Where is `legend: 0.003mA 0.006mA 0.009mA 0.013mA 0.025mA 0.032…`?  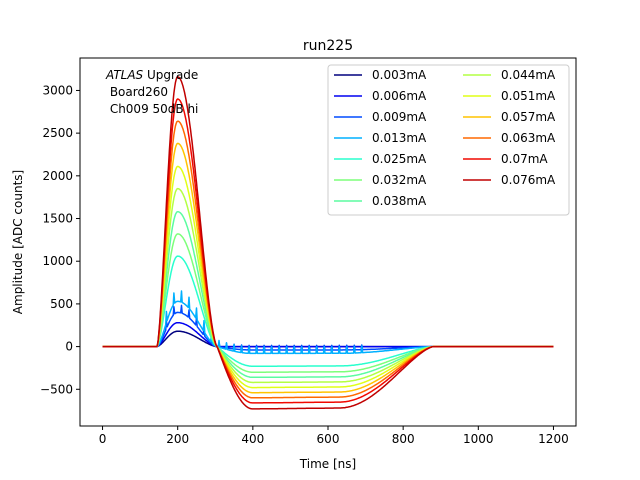
legend: 0.003mA 0.006mA 0.009mA 0.013mA 0.025mA 0.032… is located at coordinates (448, 140).